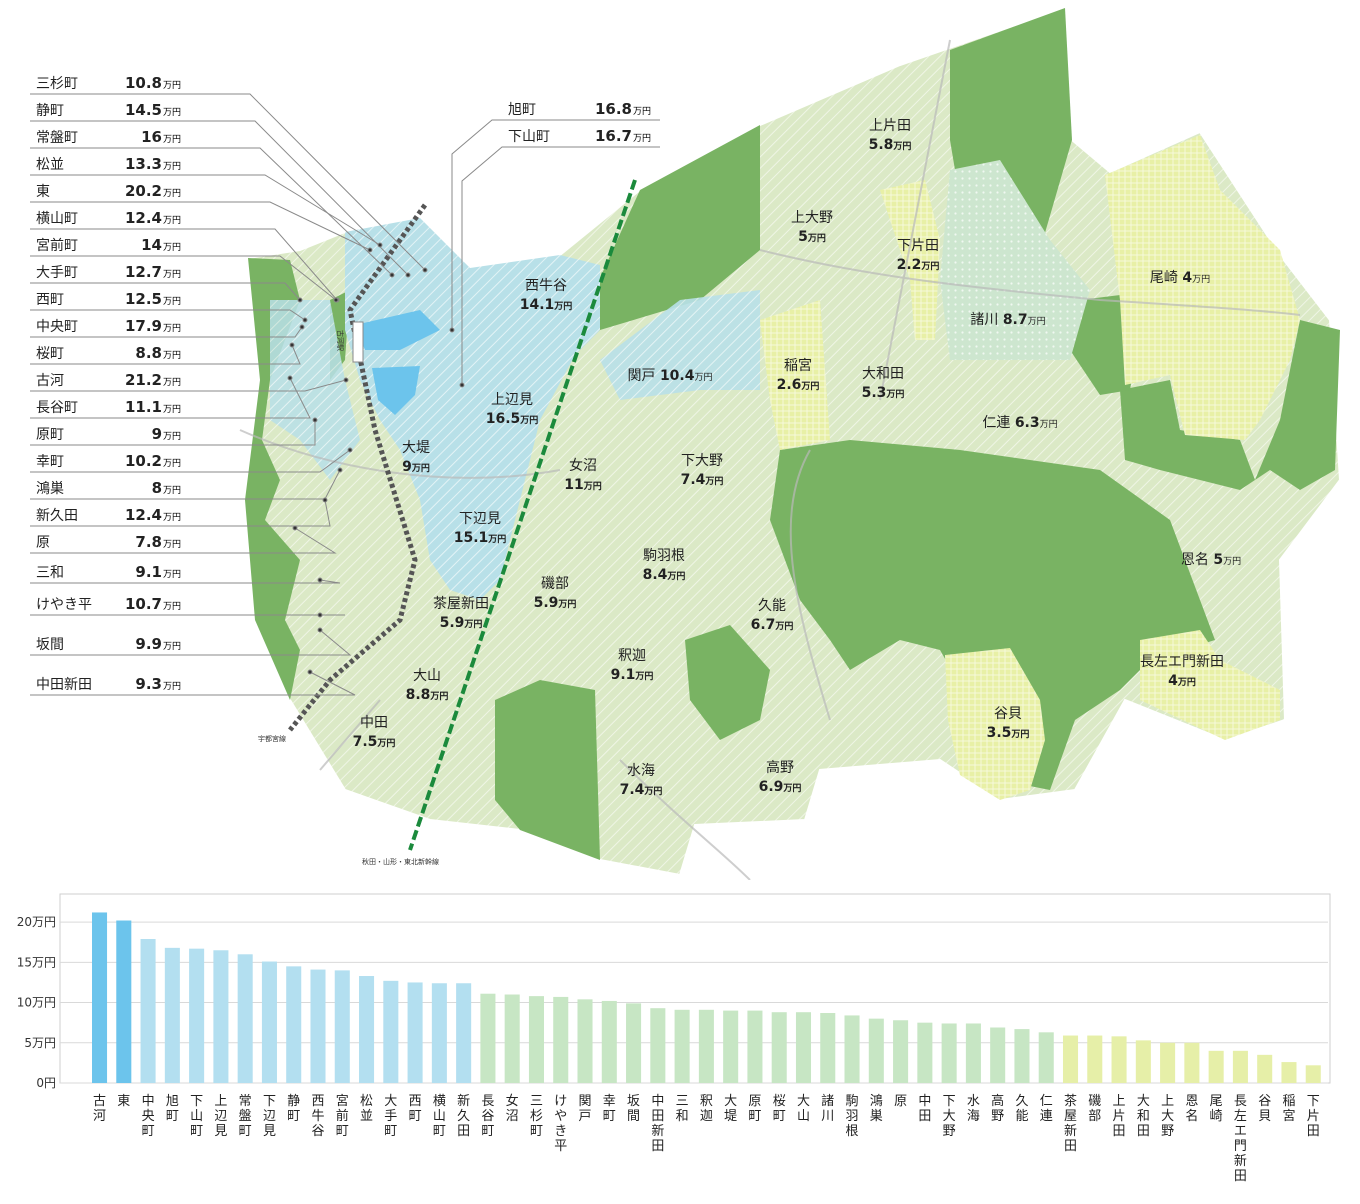  Describe the element at coordinates (560, 1116) in the screenshot. I see `category-label: や` at that location.